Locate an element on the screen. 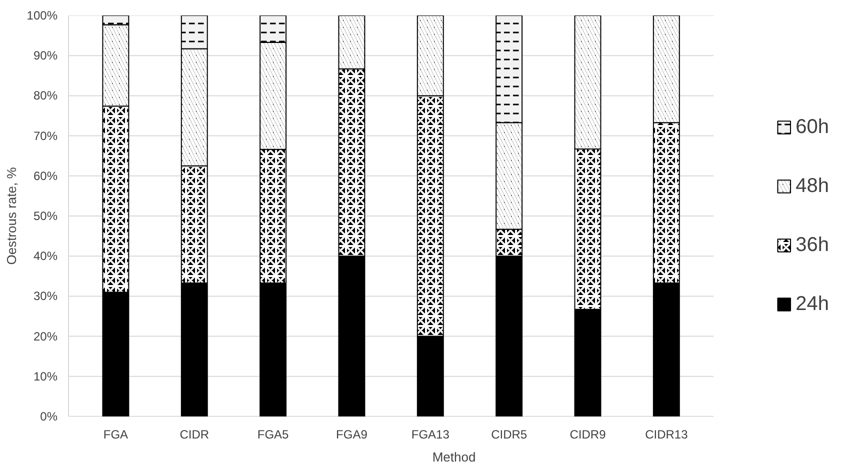  x-tick-label: CIDR9 is located at coordinates (588, 435).